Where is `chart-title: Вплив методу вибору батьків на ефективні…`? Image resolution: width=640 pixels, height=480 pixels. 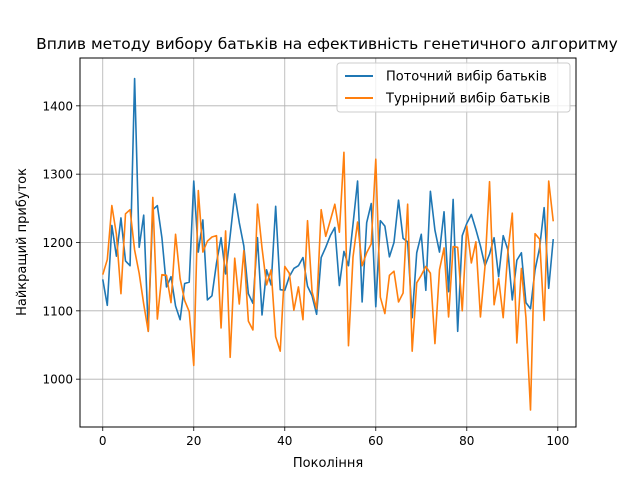 chart-title: Вплив методу вибору батьків на ефективні… is located at coordinates (327, 44).